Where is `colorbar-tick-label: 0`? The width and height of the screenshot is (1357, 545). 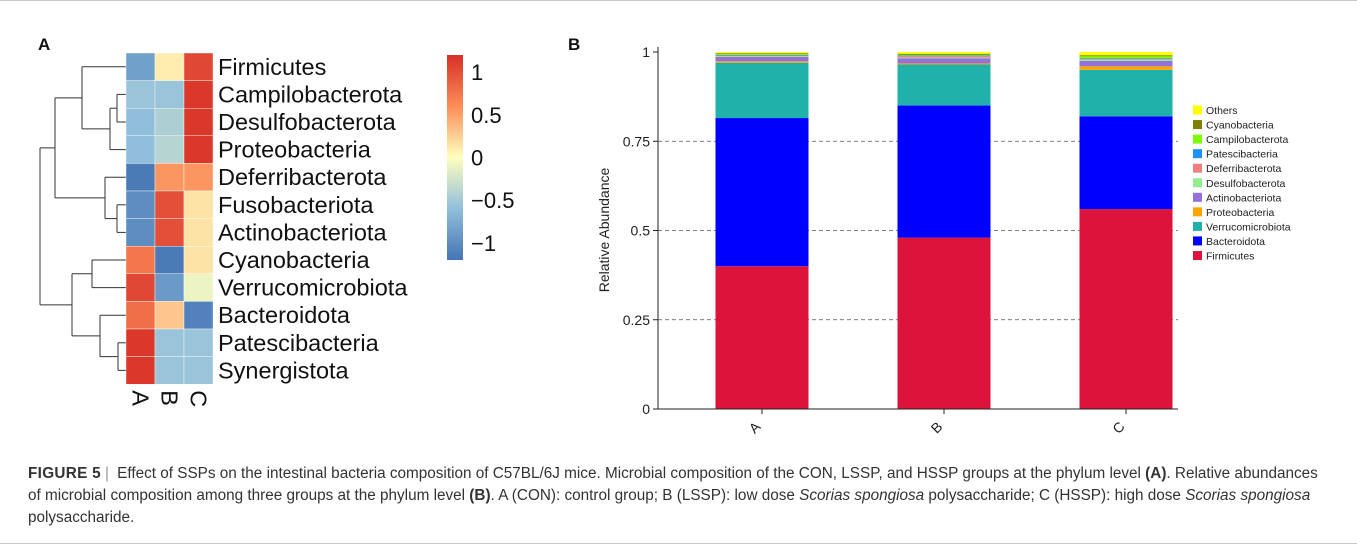 colorbar-tick-label: 0 is located at coordinates (477, 158).